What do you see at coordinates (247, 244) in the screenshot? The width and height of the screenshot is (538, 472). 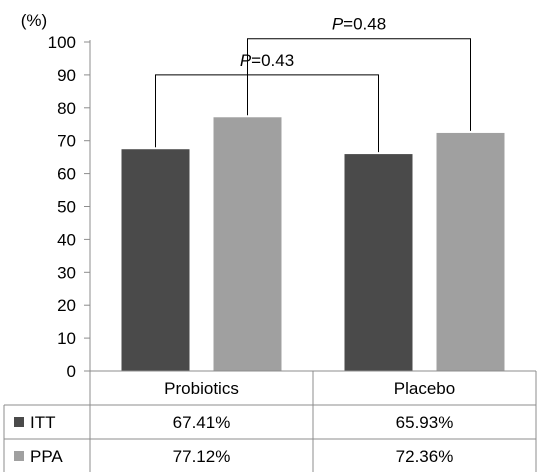 I see `bar-ppa-probiotics` at bounding box center [247, 244].